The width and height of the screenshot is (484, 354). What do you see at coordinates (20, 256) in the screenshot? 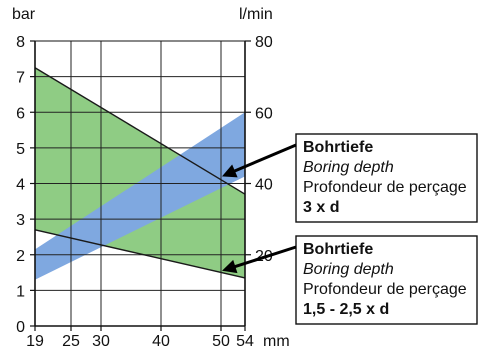
I see `left-y-tick-label: 2` at bounding box center [20, 256].